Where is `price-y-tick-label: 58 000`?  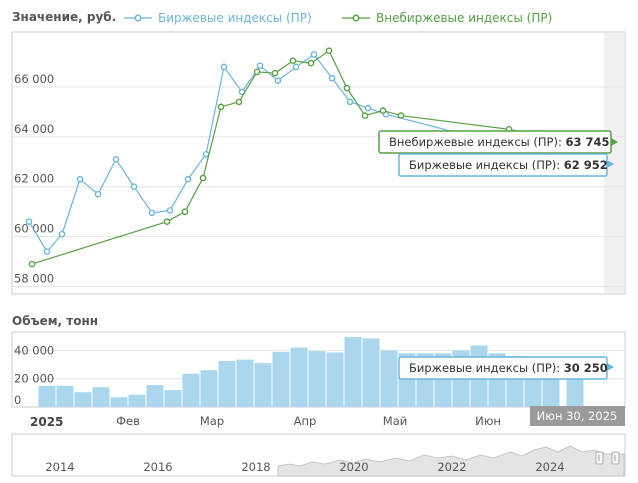 price-y-tick-label: 58 000 is located at coordinates (34, 279).